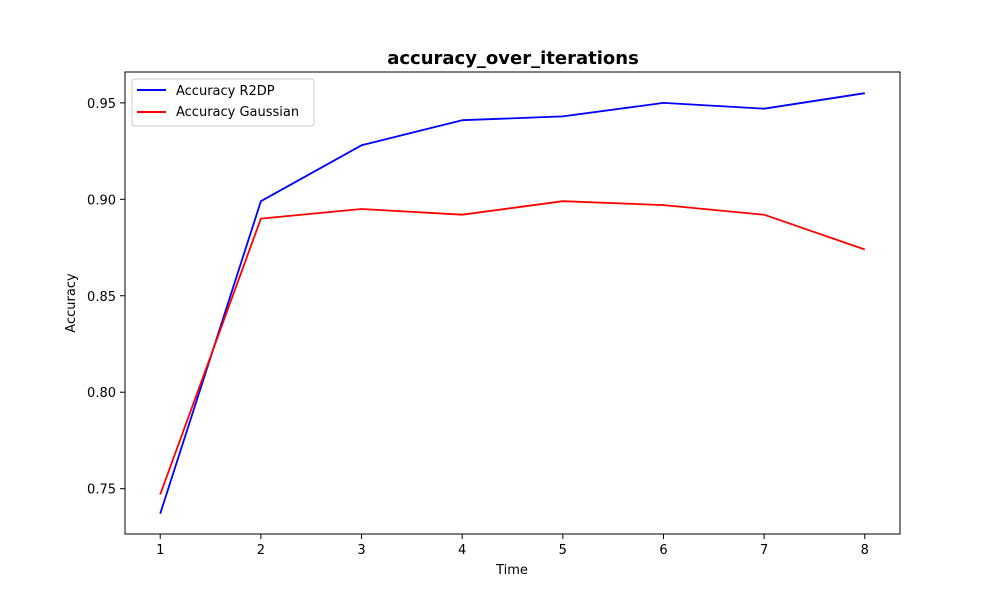 This screenshot has height=604, width=1000. What do you see at coordinates (512, 546) in the screenshot?
I see `x-axis-ticks: 1 2 3 4 5 6 7 8` at bounding box center [512, 546].